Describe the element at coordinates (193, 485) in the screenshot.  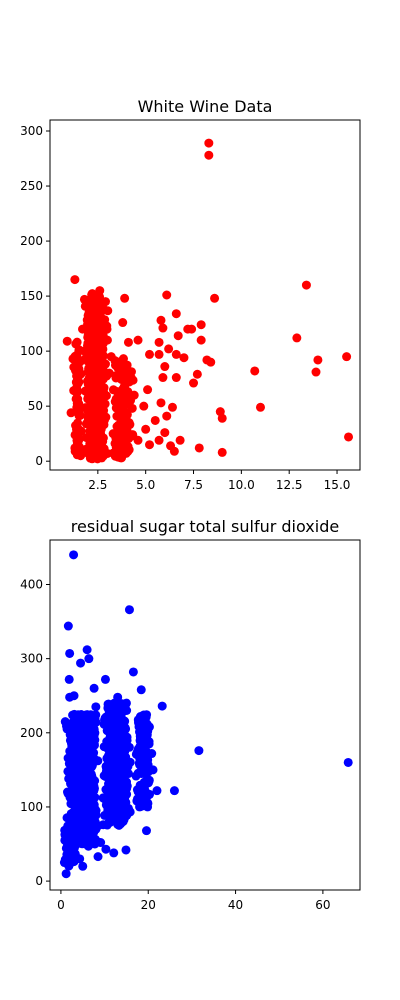
I see `top-x-tick-label-2: 7.5` at that location.